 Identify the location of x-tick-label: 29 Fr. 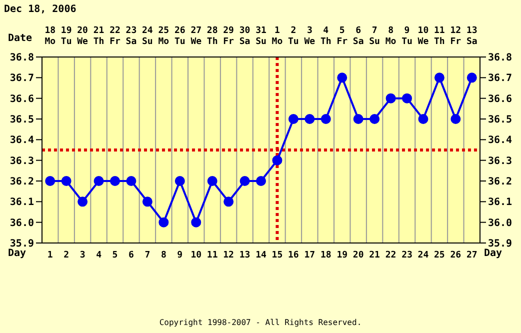
(229, 36).